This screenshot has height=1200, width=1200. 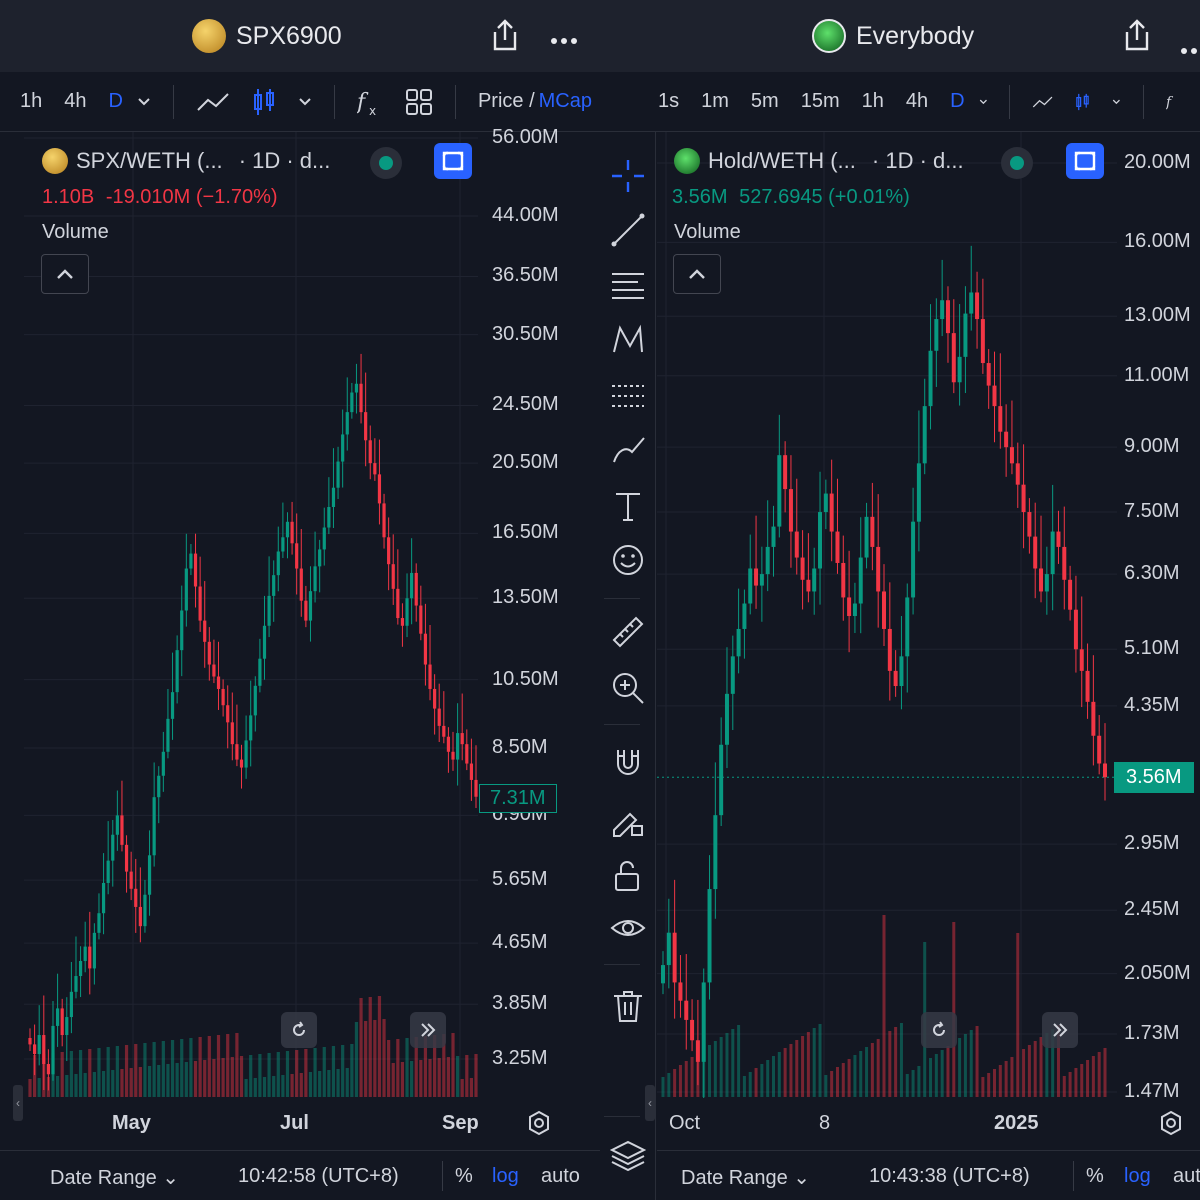 What do you see at coordinates (628, 396) in the screenshot?
I see `projection-icon` at bounding box center [628, 396].